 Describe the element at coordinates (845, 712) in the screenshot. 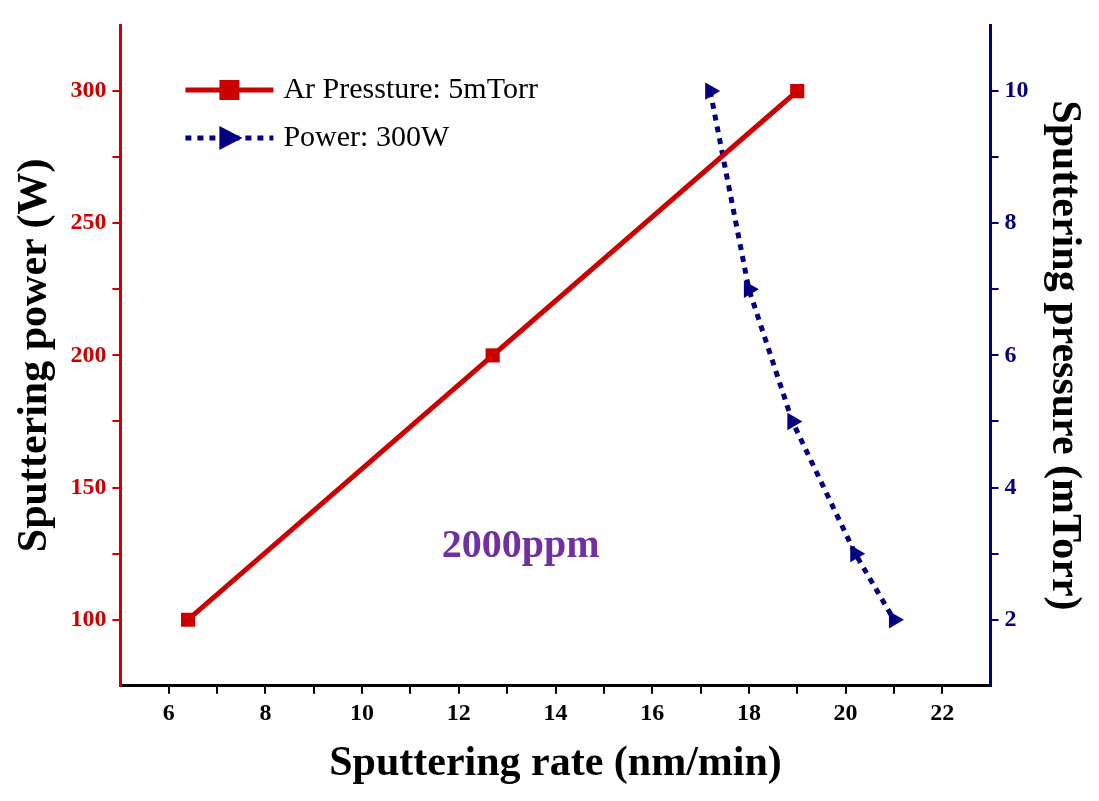

I see `x-tick-label: 20` at that location.